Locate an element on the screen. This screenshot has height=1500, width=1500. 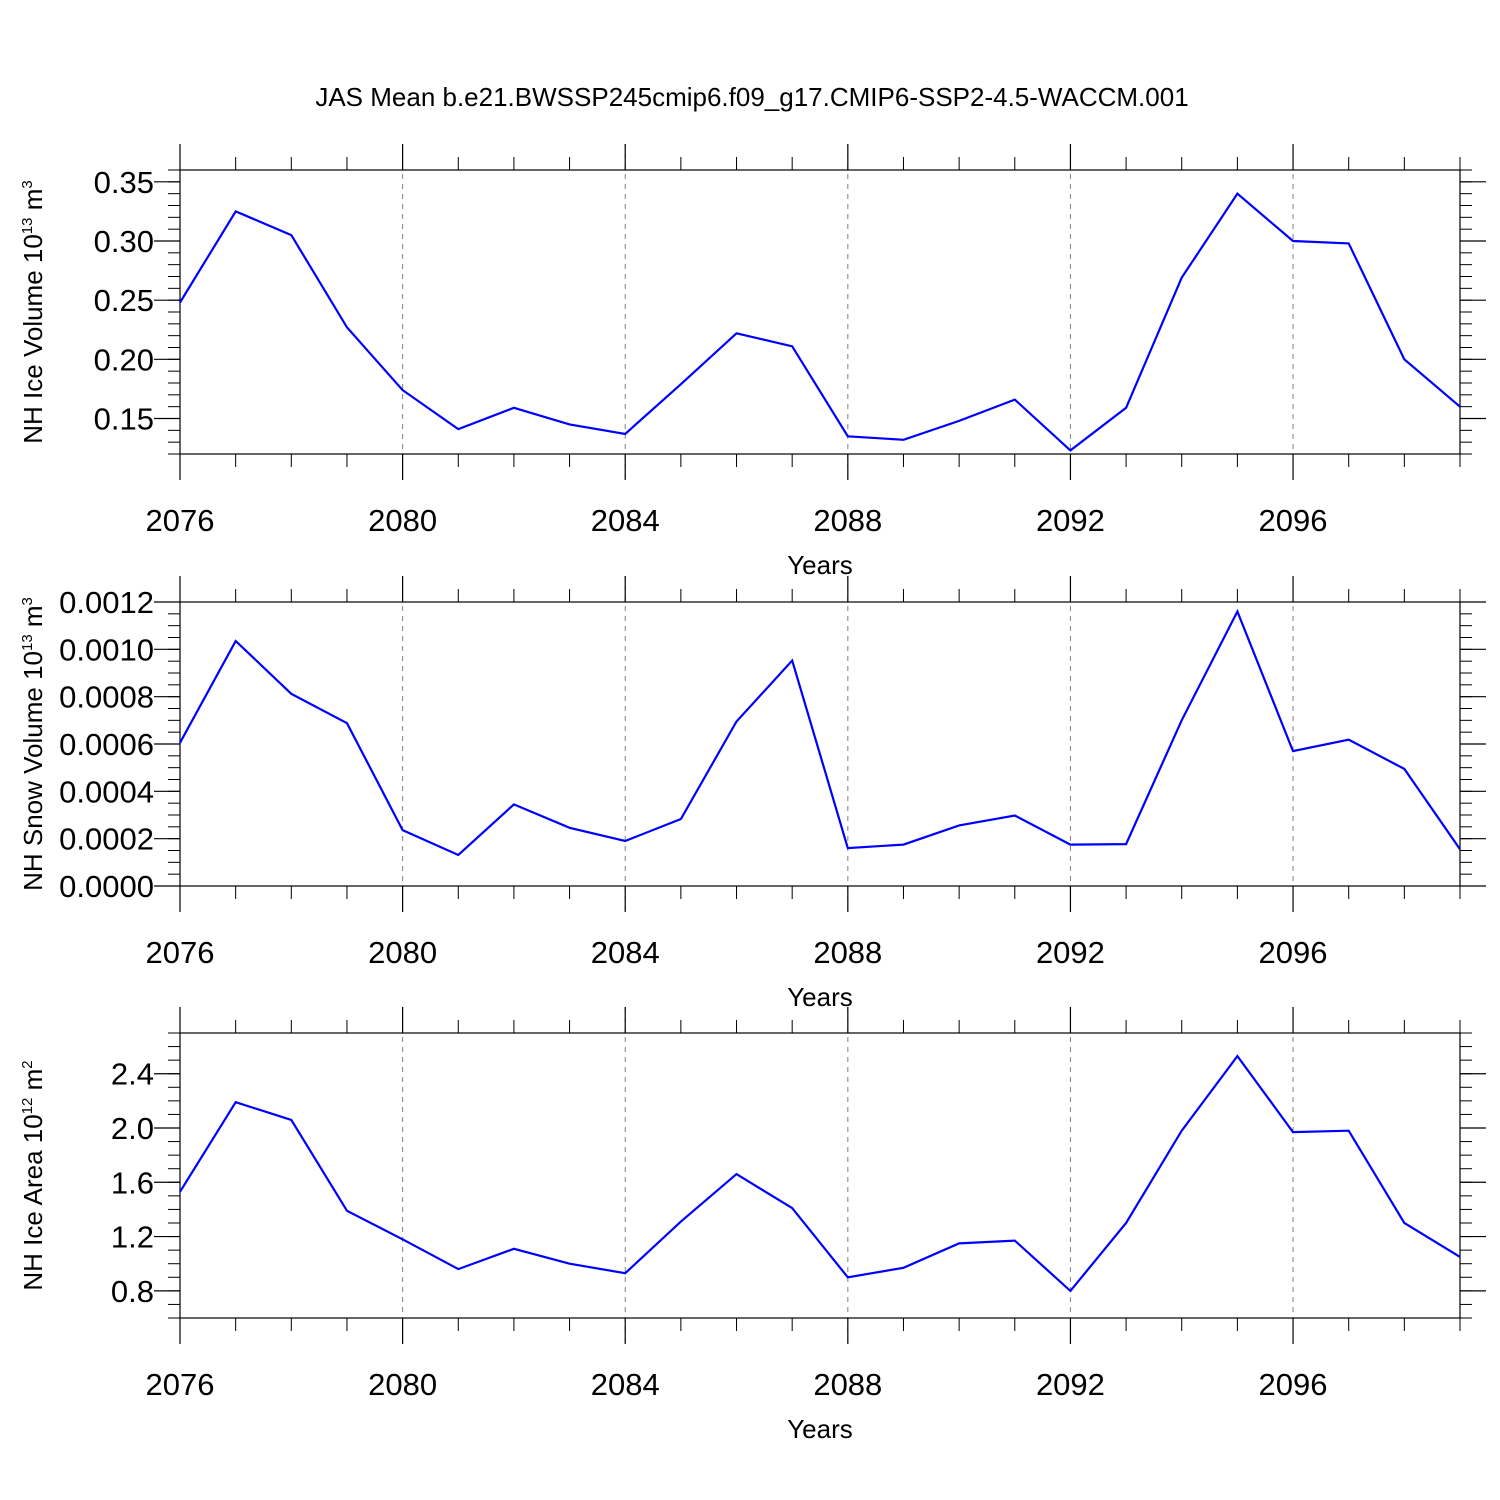
y-axis-title-text: NH Snow Volume 10 is located at coordinates (33, 771).